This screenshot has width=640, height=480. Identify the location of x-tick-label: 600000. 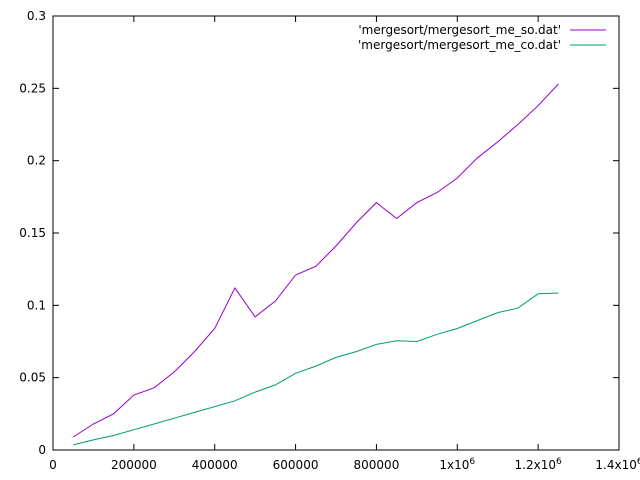
(296, 465).